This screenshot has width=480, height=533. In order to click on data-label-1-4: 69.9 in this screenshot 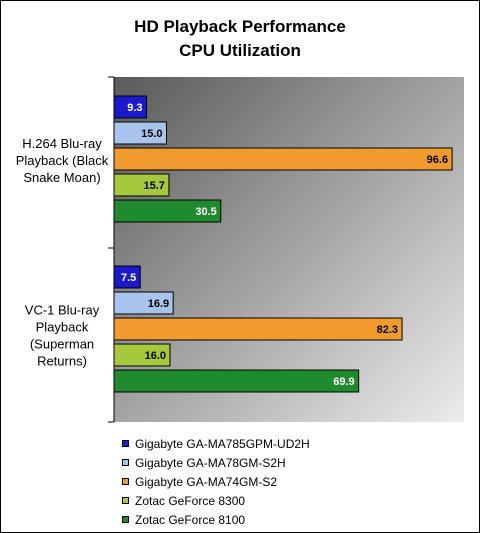, I will do `click(343, 382)`.